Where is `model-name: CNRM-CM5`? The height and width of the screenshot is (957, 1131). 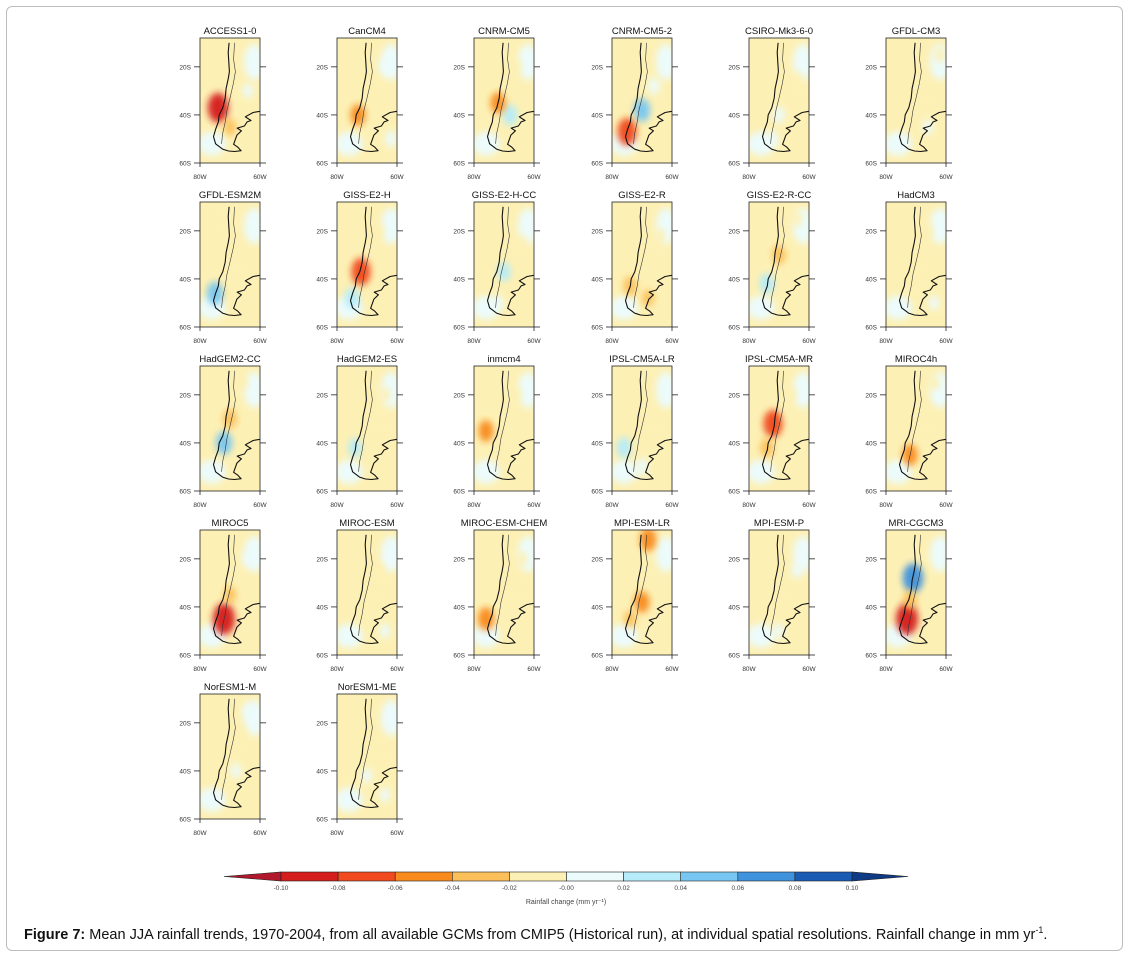
model-name: CNRM-CM5 is located at coordinates (504, 31).